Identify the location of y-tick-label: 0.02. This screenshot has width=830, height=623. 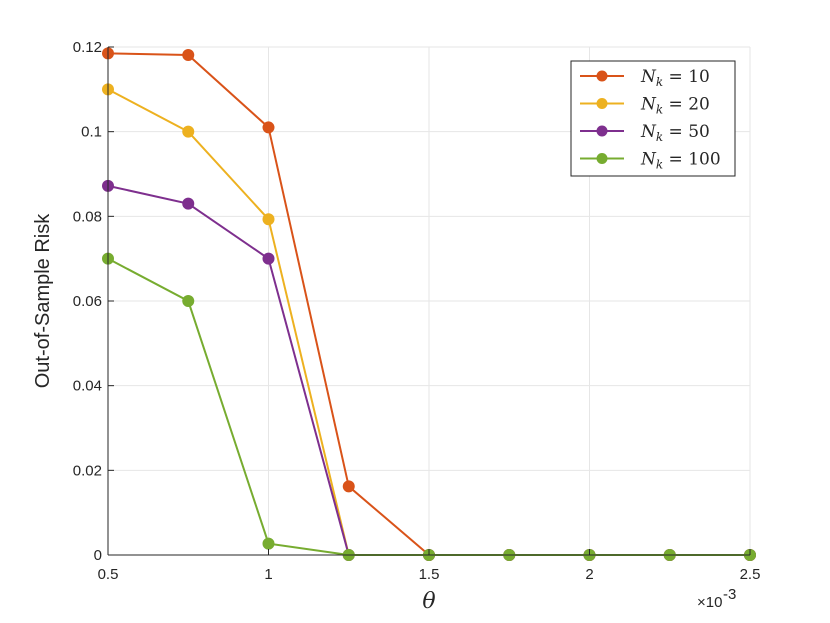
(87, 470).